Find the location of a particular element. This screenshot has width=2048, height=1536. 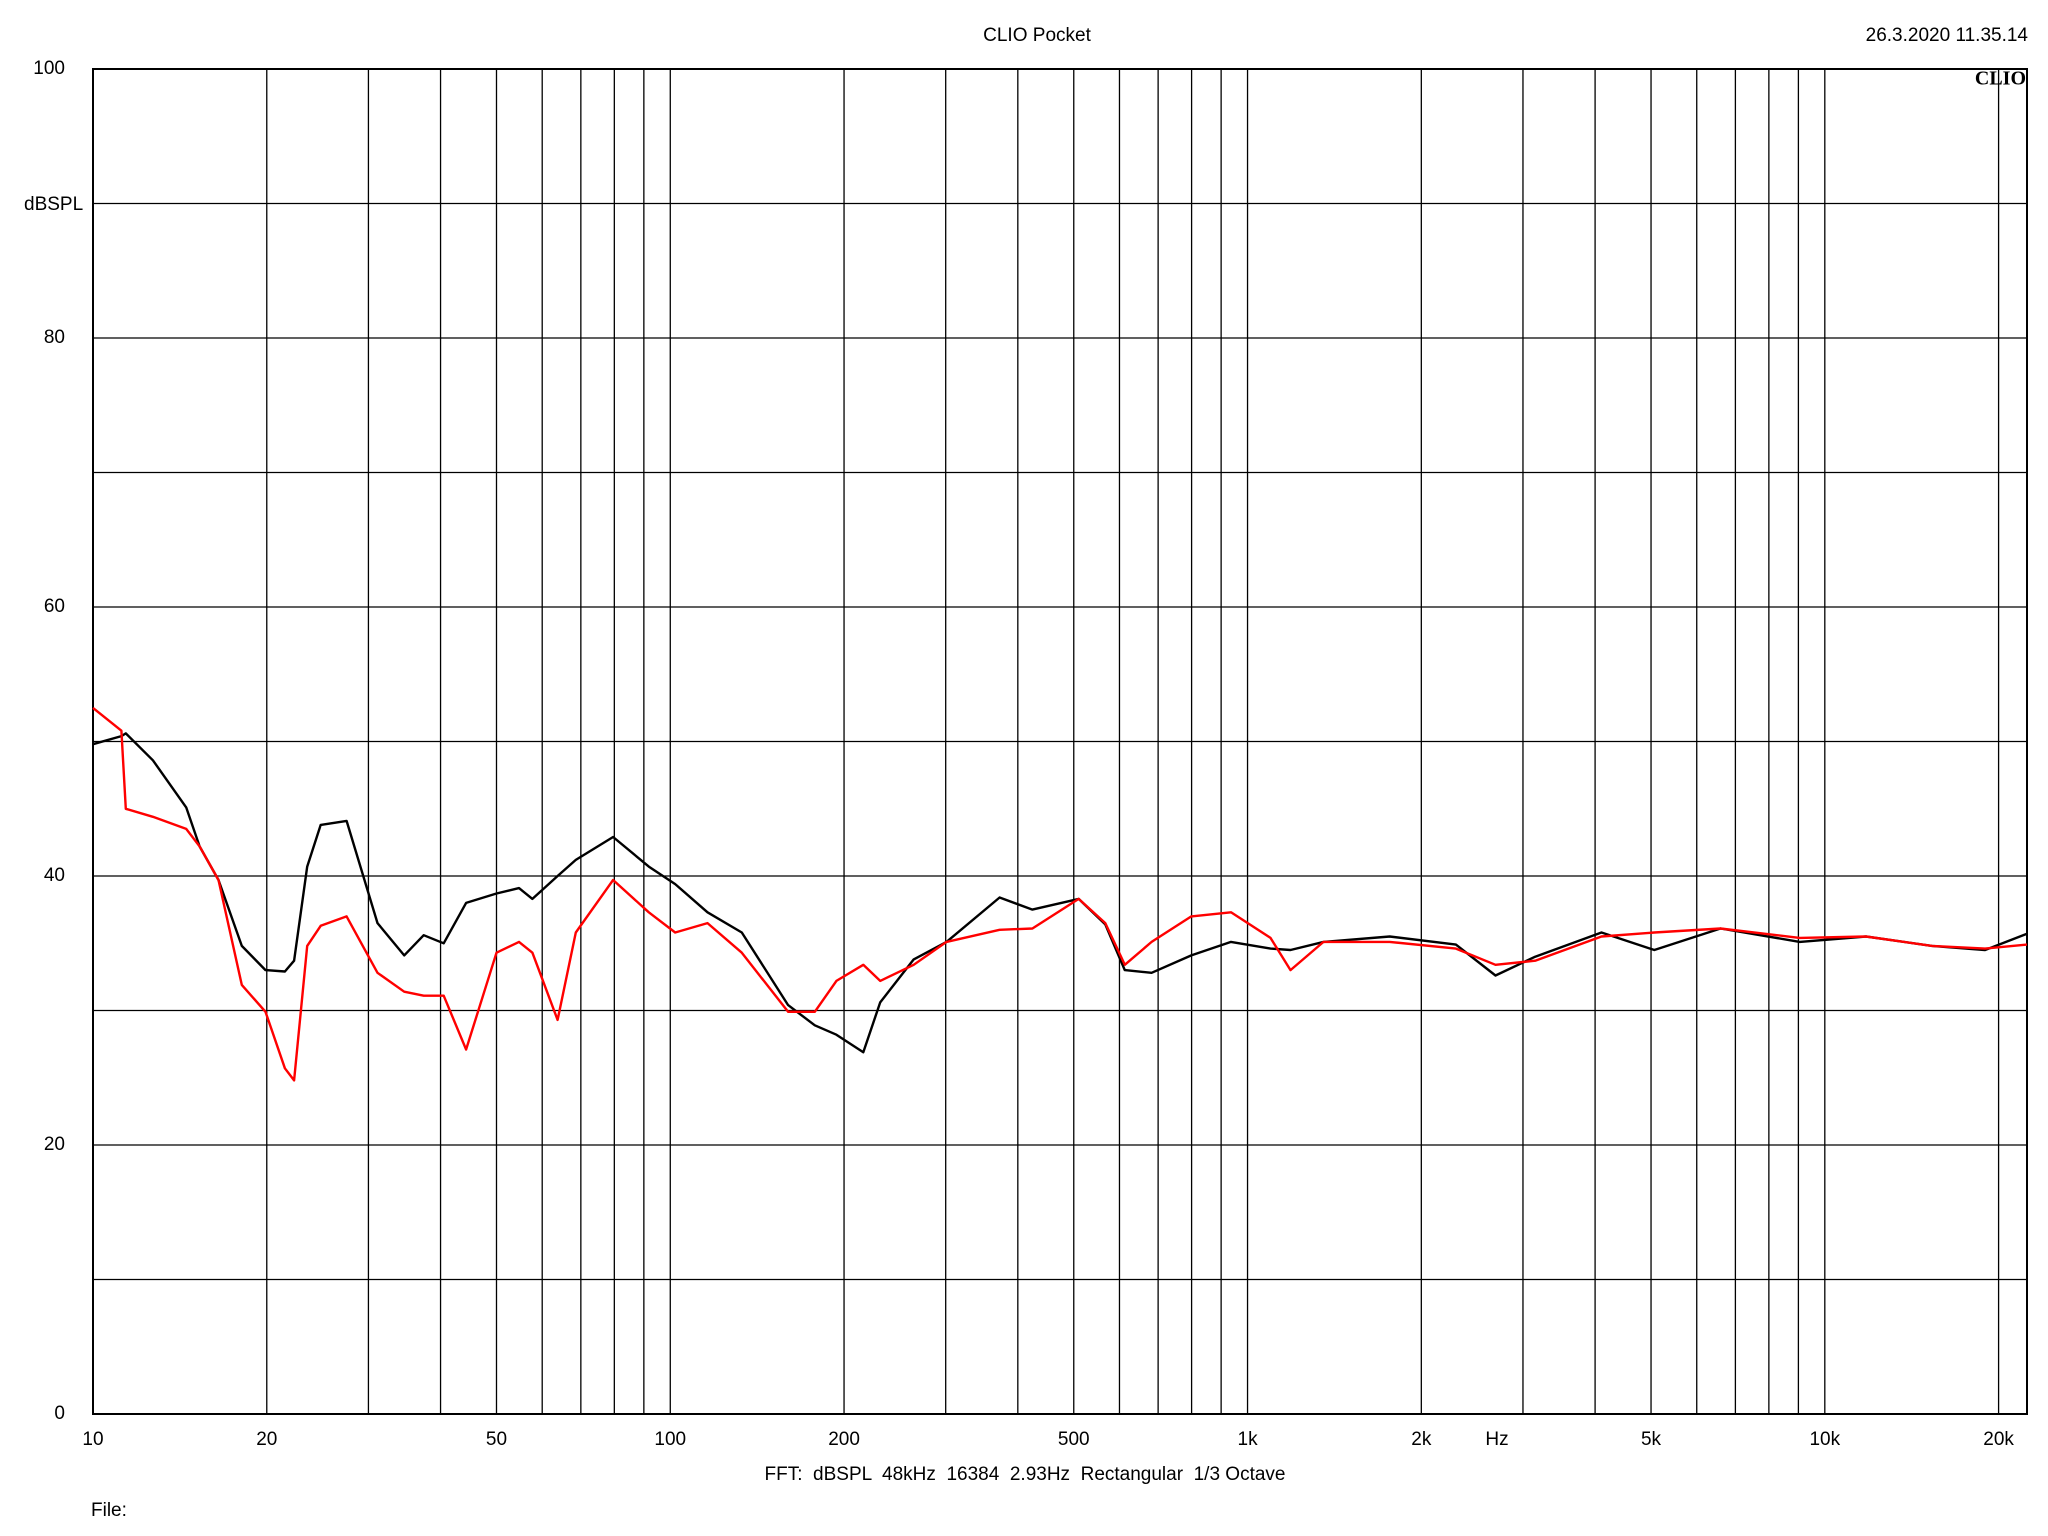

y-tick-label: 100 is located at coordinates (49, 68).